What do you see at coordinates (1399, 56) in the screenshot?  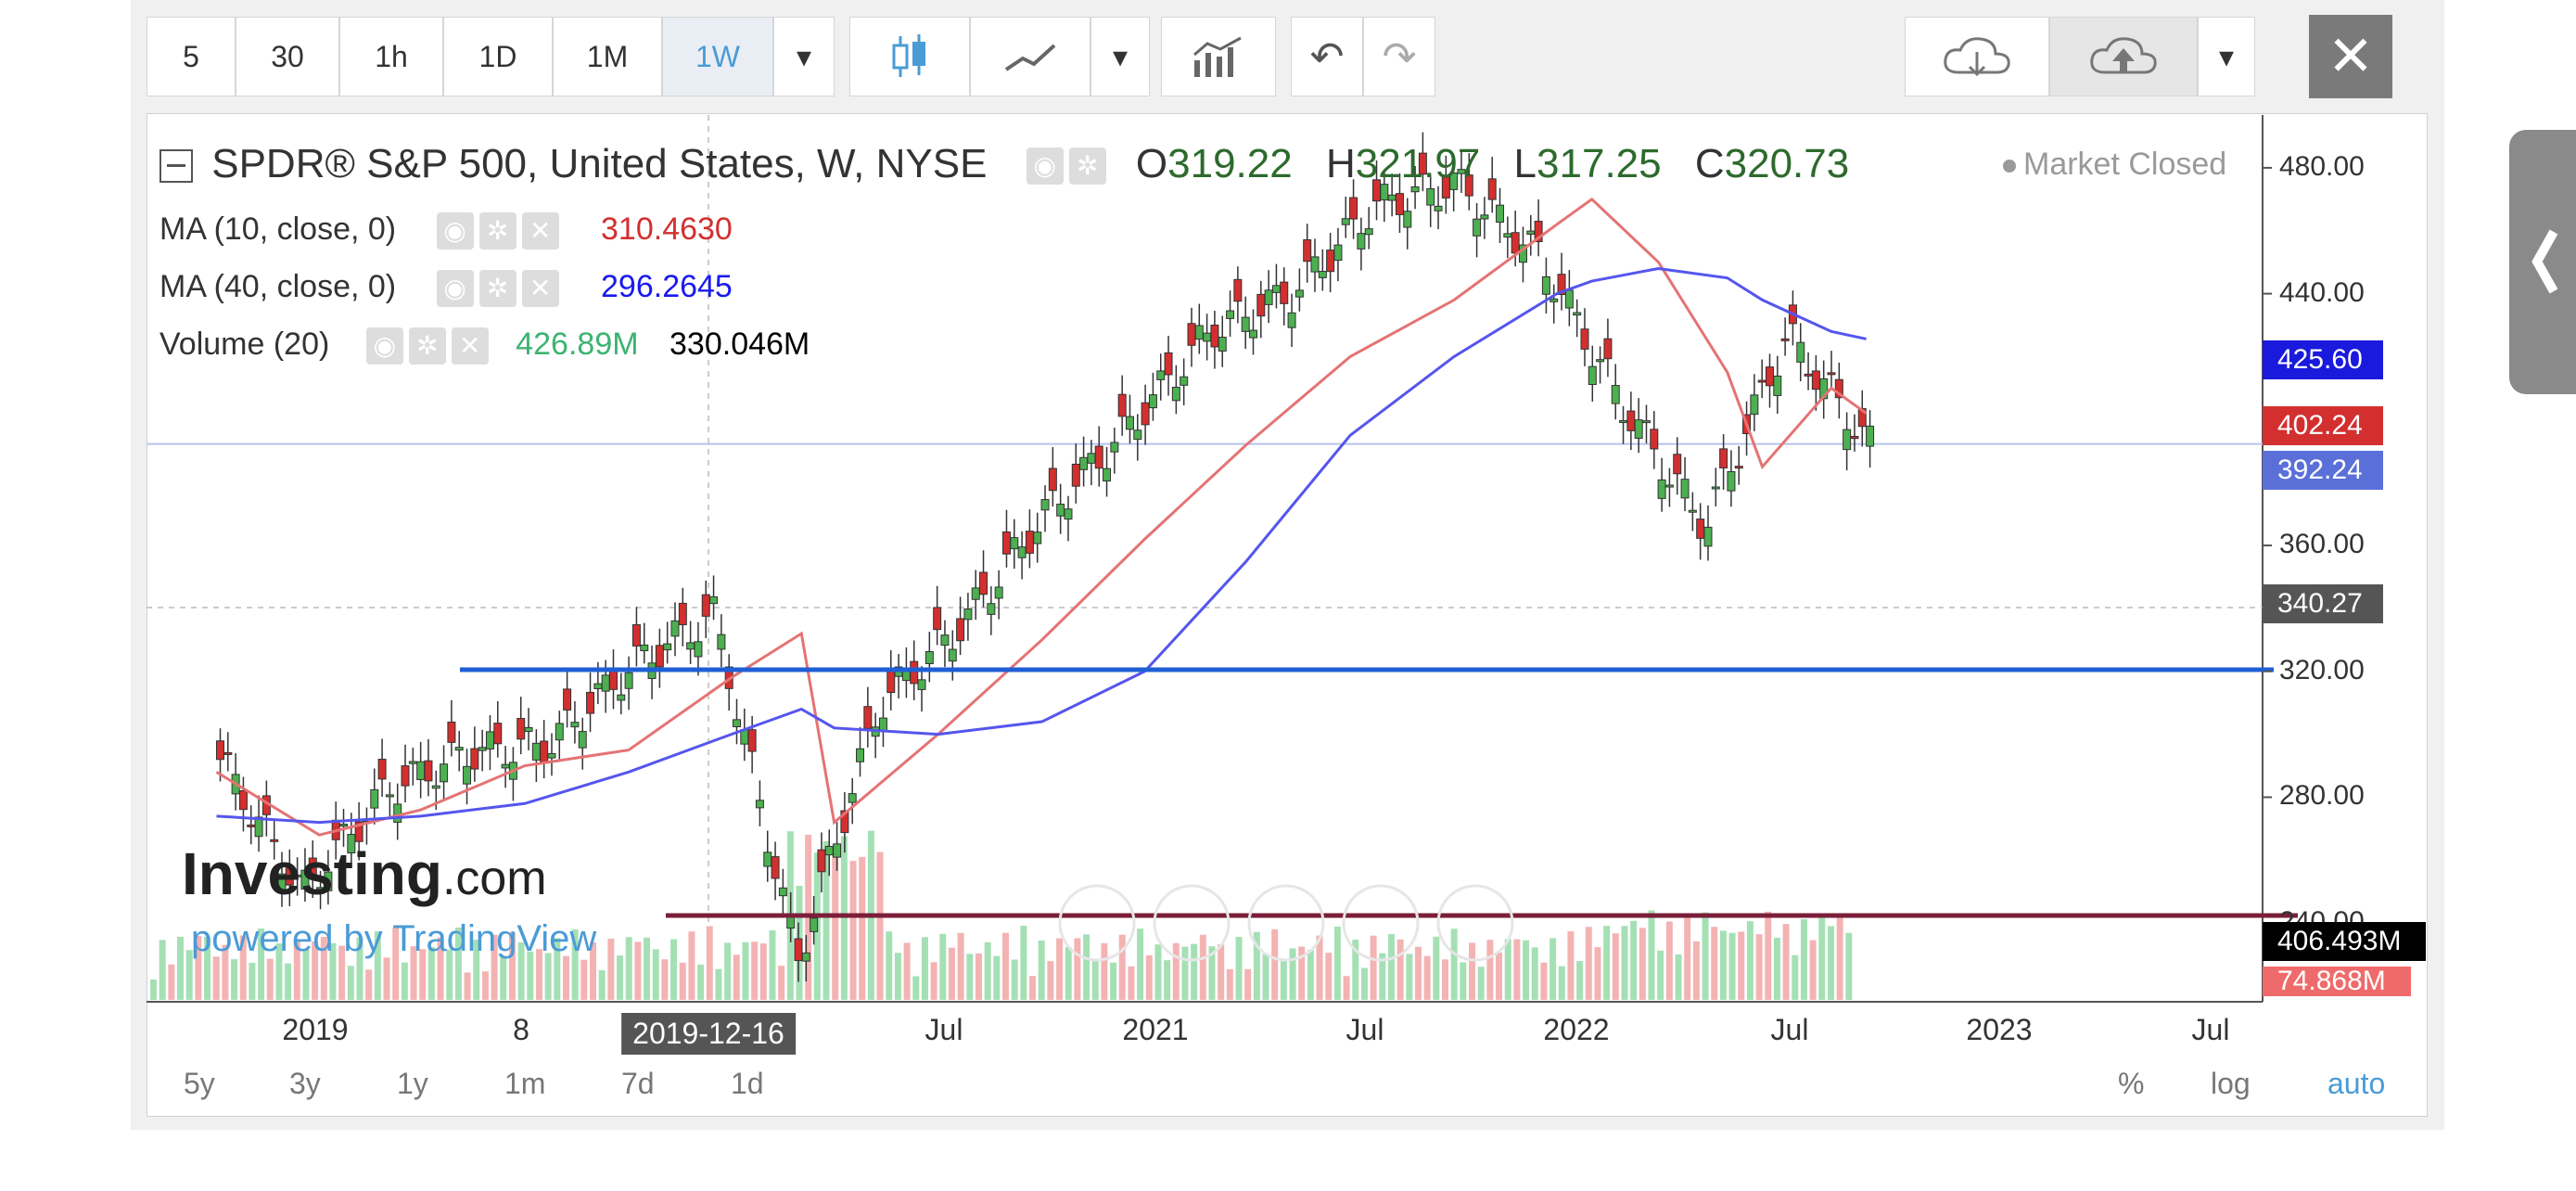 I see `redo-button: ↷` at bounding box center [1399, 56].